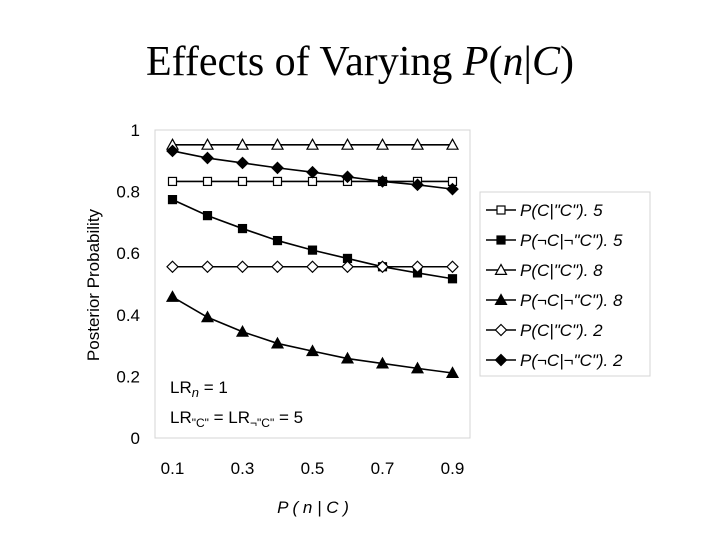  I want to click on x-axis-label: P ( n | C ), so click(313, 507).